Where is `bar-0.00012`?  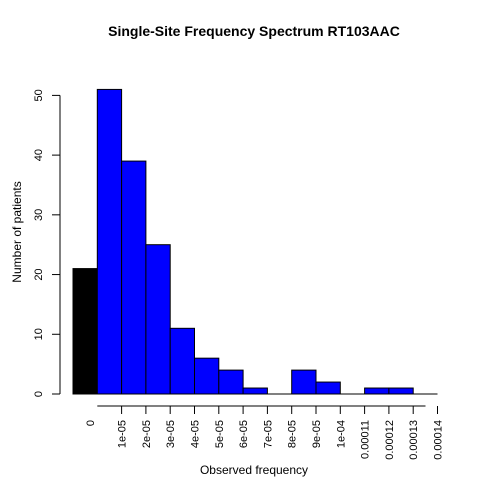 bar-0.00012 is located at coordinates (377, 391).